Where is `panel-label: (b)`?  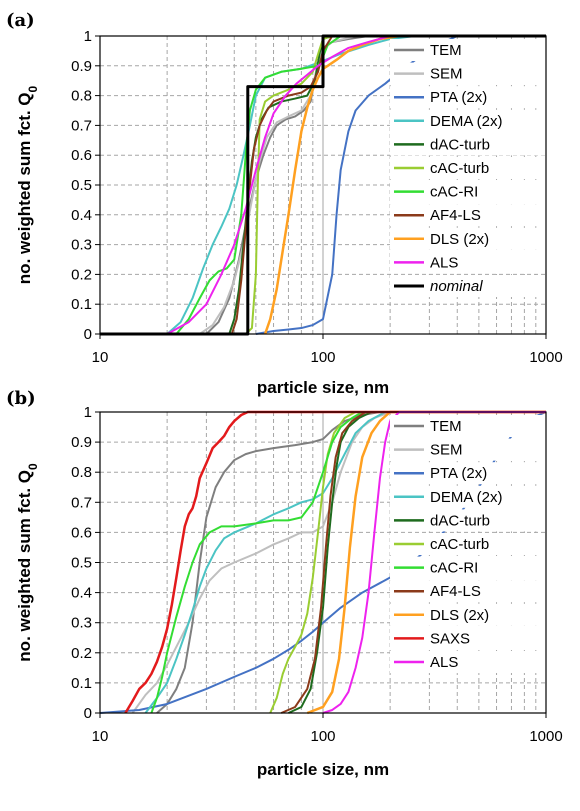
panel-label: (b) is located at coordinates (21, 398).